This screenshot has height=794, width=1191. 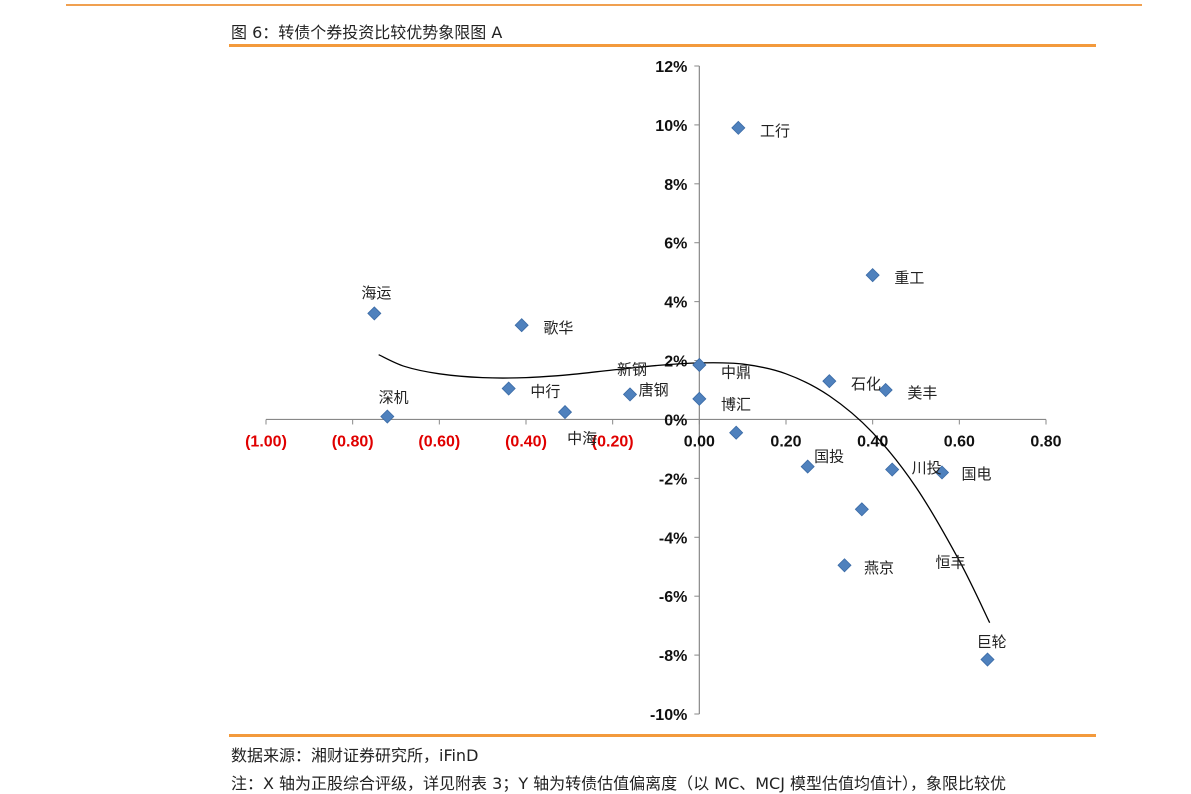 I want to click on y-tick-label: 12%, so click(x=671, y=67).